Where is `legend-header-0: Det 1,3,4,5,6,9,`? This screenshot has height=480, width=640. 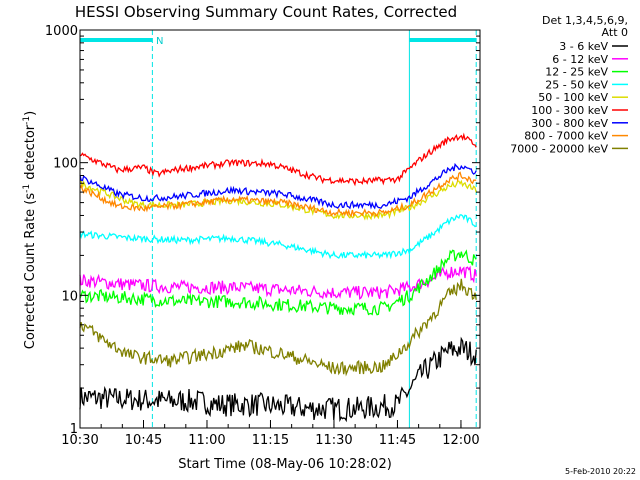
legend-header-0: Det 1,3,4,5,6,9, is located at coordinates (585, 20).